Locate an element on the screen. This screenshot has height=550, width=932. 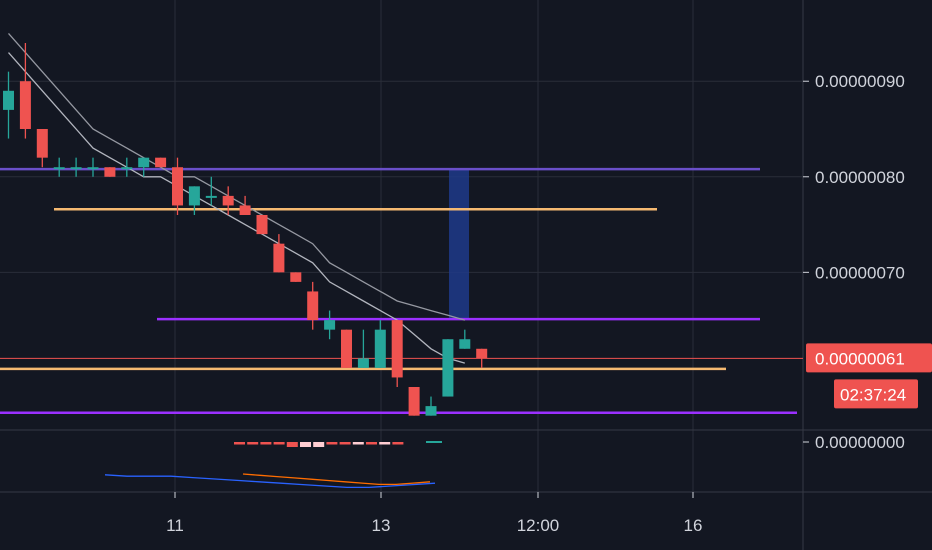
range-box is located at coordinates (459, 244).